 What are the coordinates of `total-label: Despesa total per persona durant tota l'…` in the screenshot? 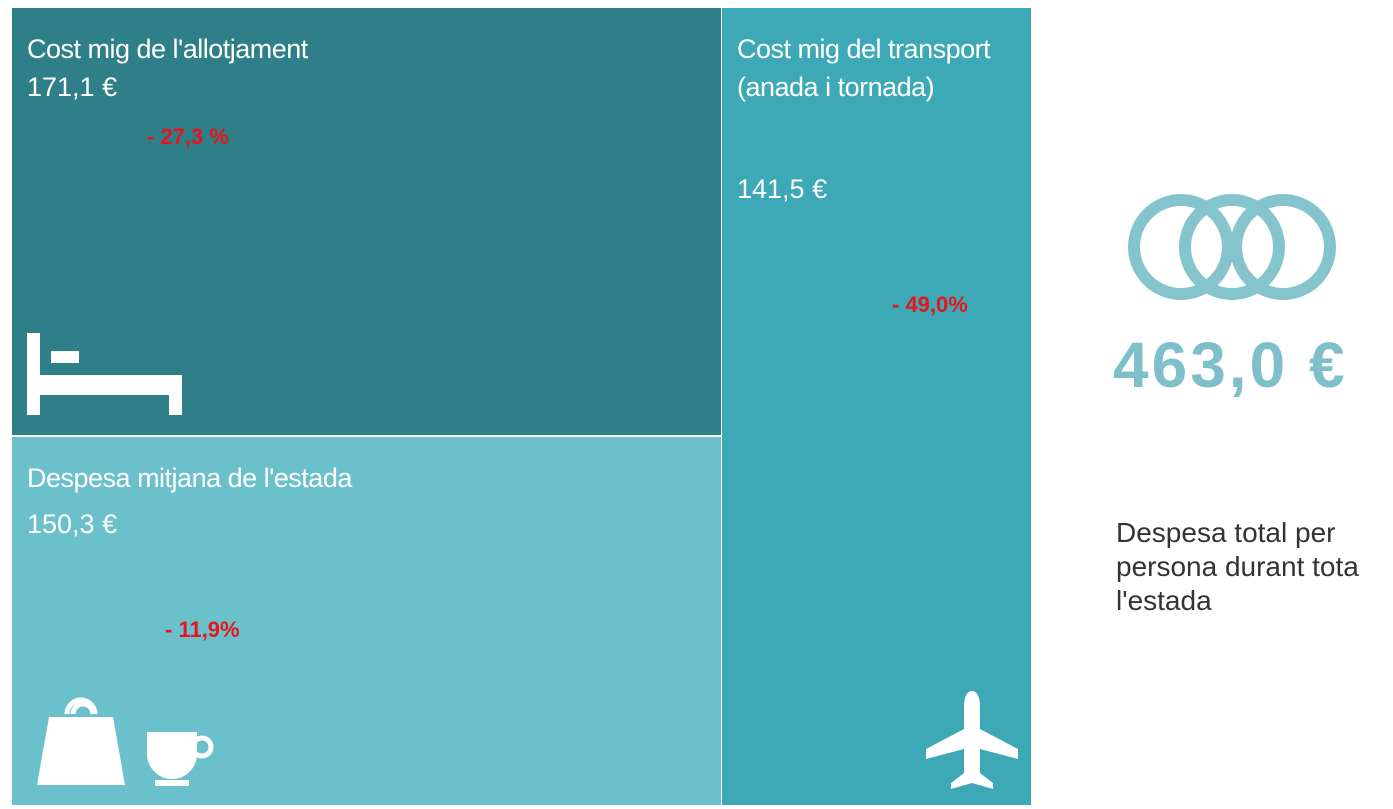 It's located at (1237, 566).